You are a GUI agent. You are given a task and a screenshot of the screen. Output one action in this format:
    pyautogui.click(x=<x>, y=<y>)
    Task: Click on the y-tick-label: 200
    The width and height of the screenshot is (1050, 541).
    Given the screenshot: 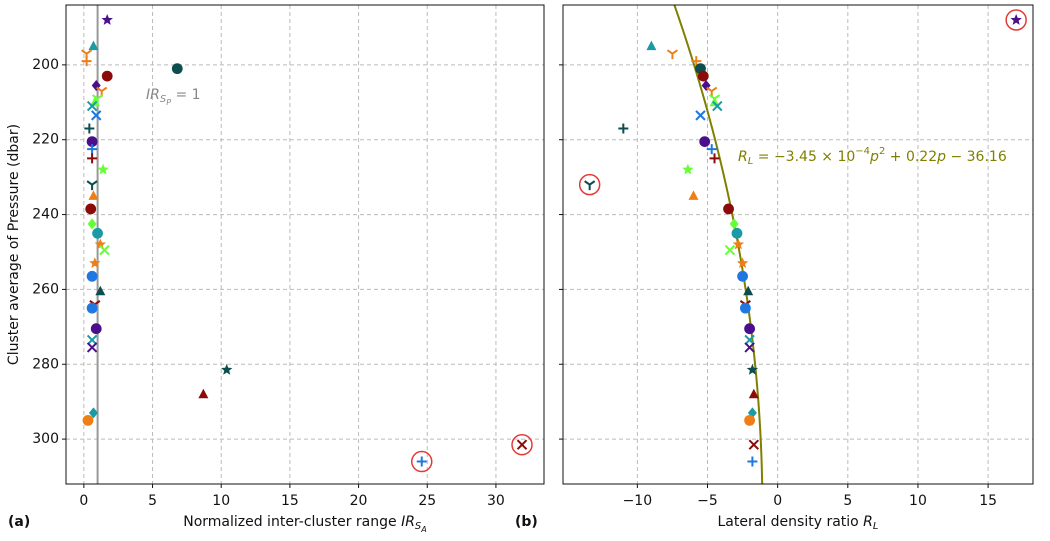 What is the action you would take?
    pyautogui.click(x=45, y=65)
    